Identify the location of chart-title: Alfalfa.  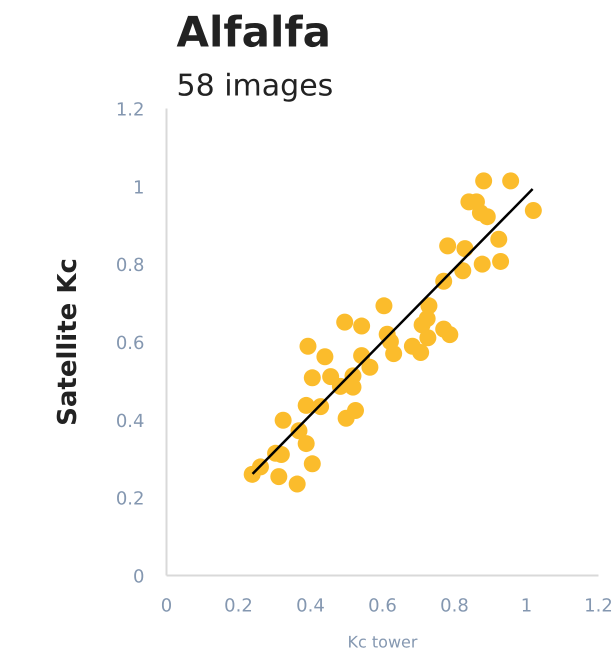
(254, 32).